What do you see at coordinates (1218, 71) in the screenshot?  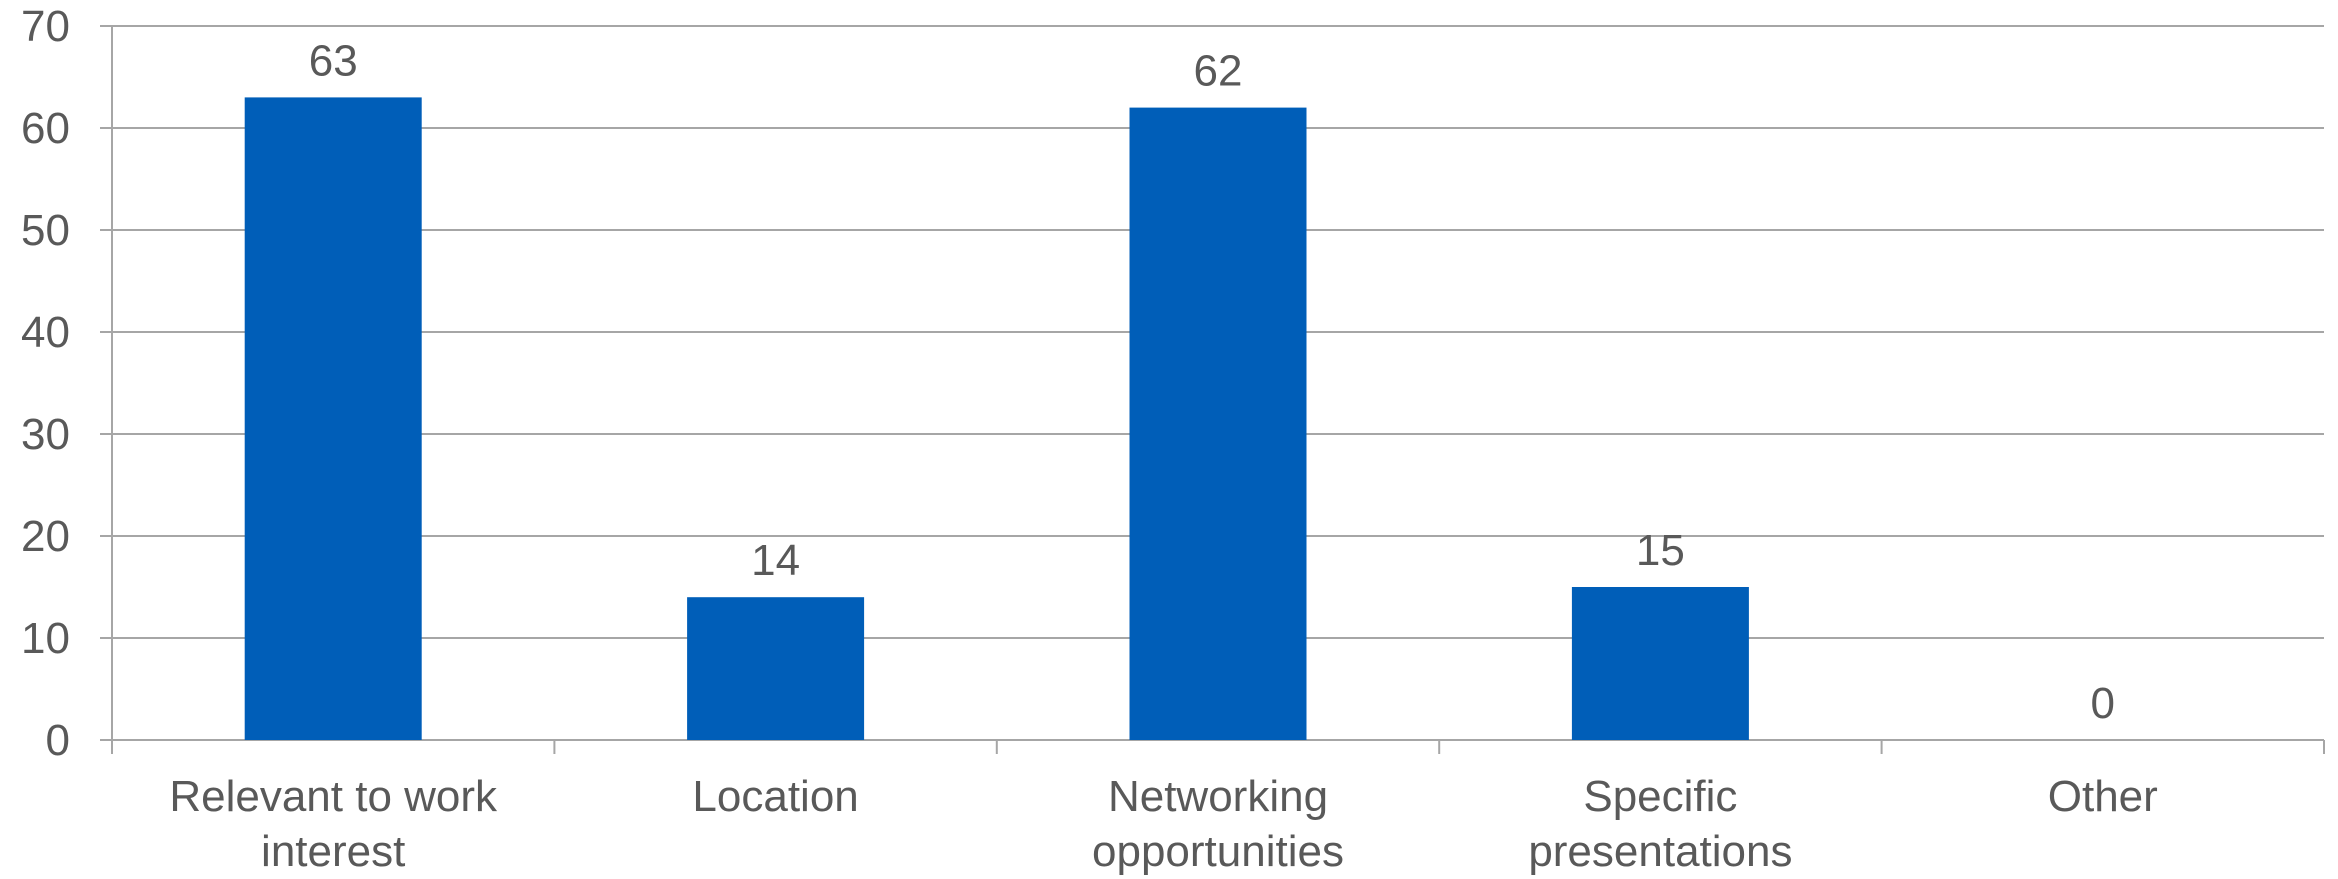 I see `data-label: 62` at bounding box center [1218, 71].